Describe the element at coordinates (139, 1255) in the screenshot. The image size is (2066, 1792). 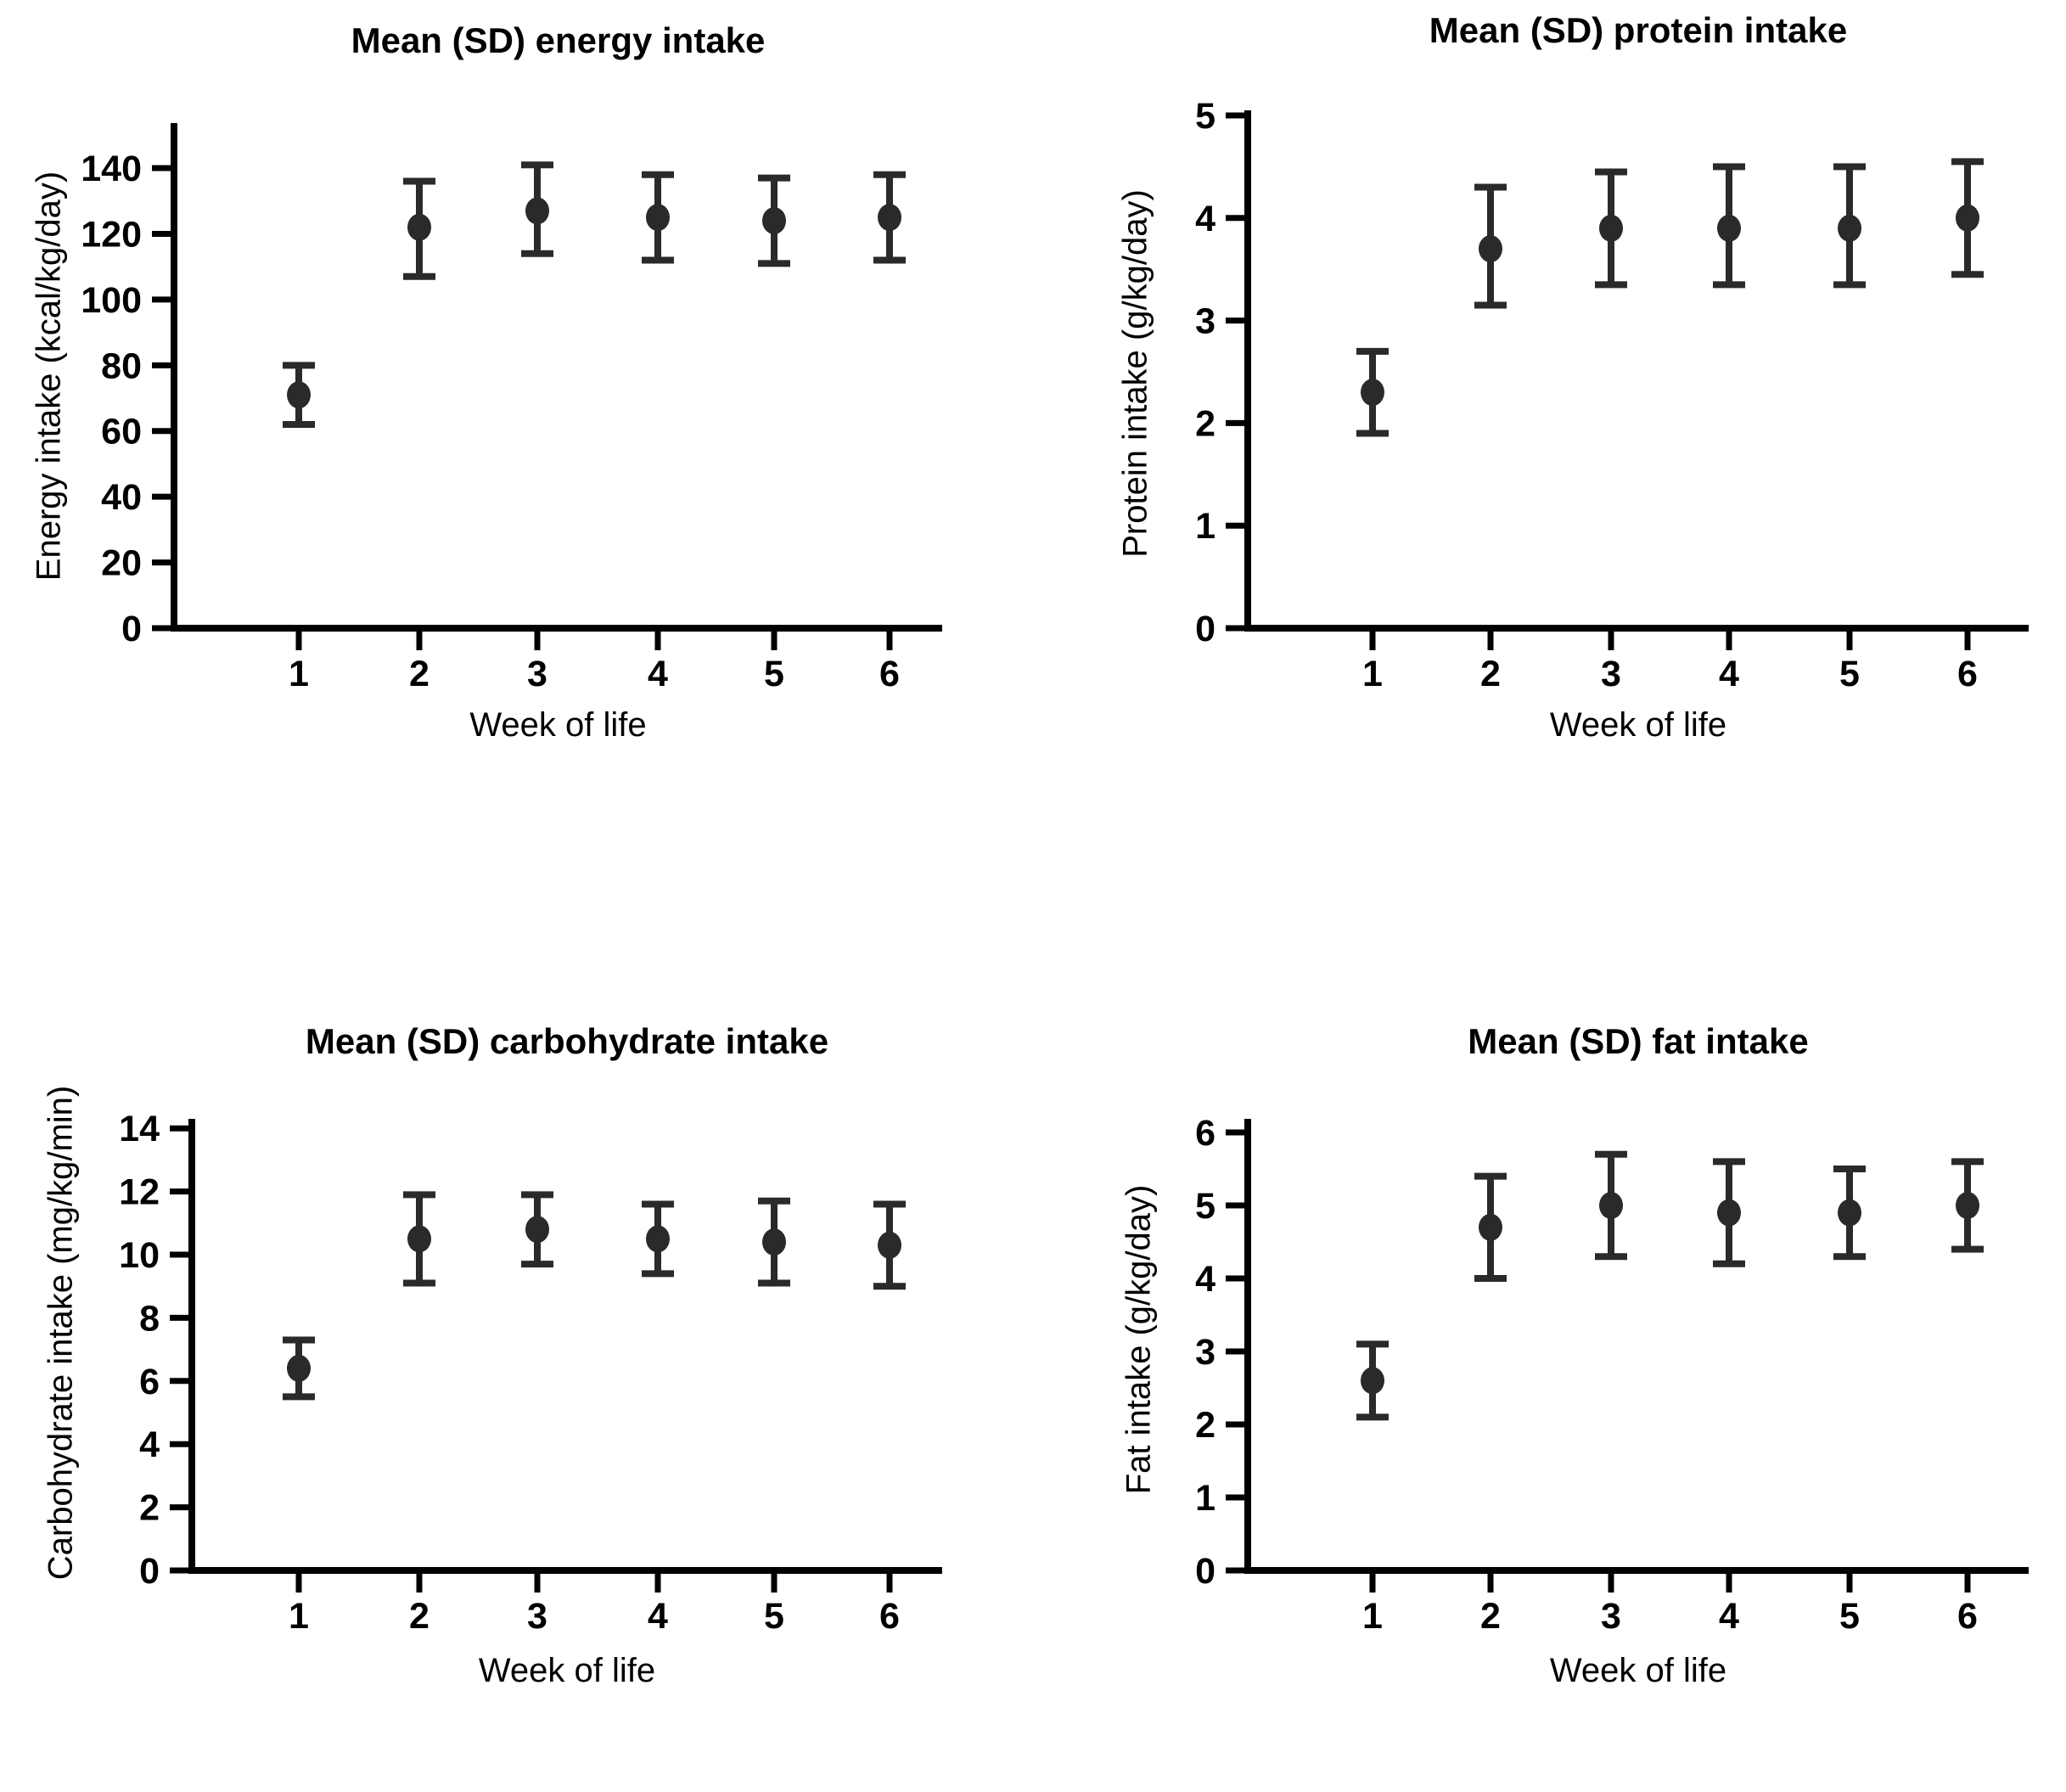
I see `y-tick-label: 10` at that location.